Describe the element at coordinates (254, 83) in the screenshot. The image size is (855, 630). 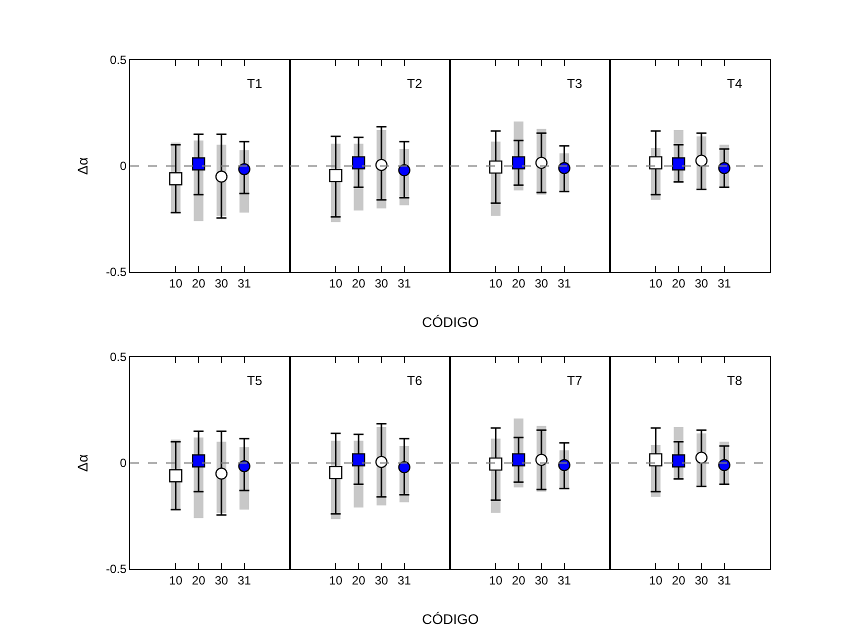
I see `annotation: T1` at that location.